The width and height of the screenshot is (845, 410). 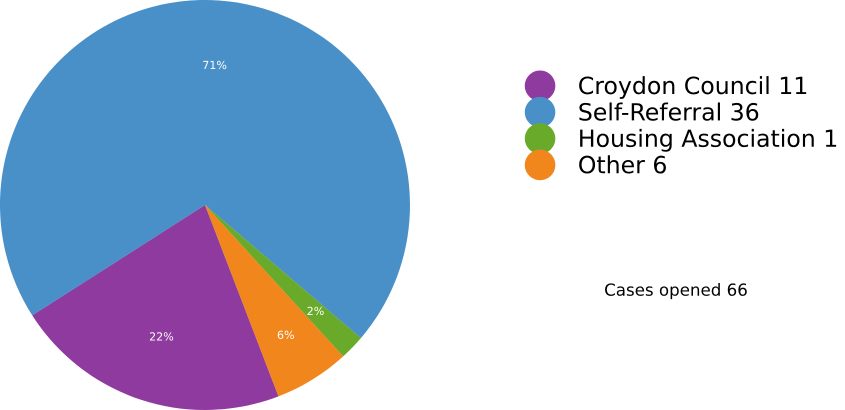 What do you see at coordinates (162, 336) in the screenshot?
I see `data-label: 22%` at bounding box center [162, 336].